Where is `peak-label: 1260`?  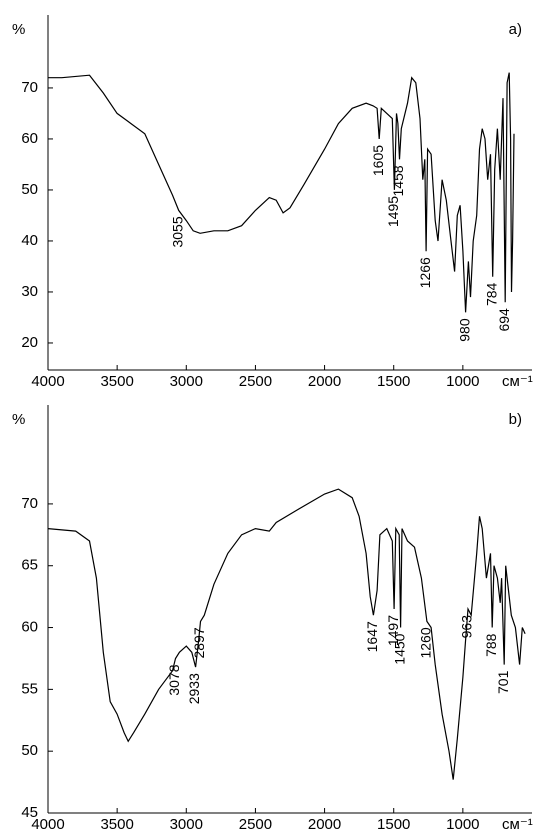 peak-label: 1260 is located at coordinates (426, 642).